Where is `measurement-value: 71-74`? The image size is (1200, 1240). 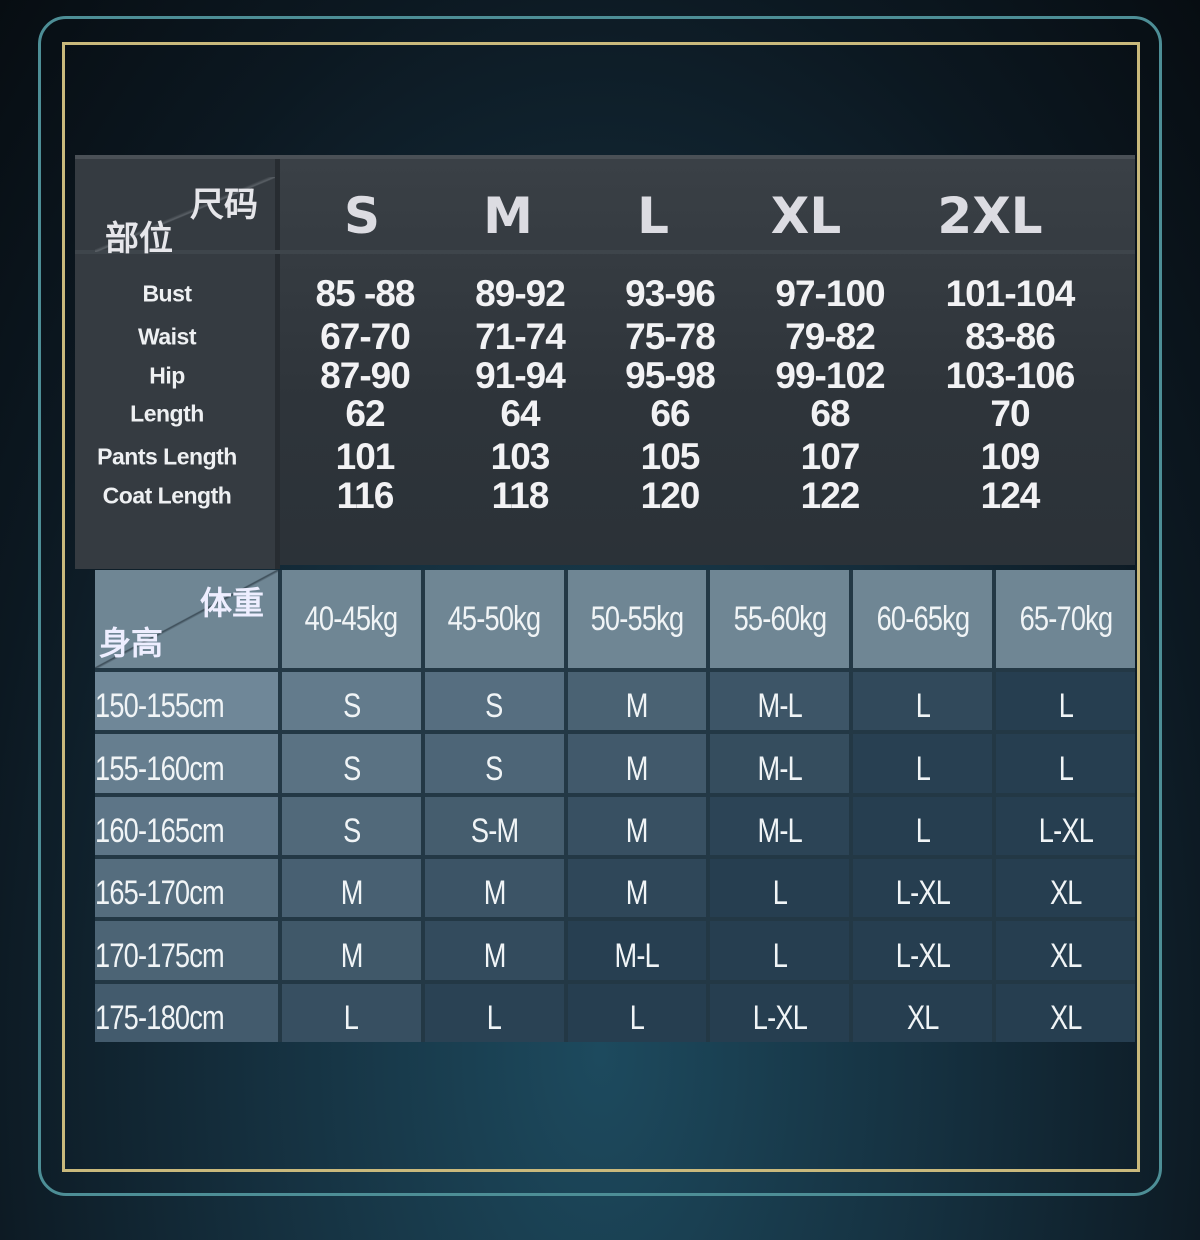 measurement-value: 71-74 is located at coordinates (520, 336).